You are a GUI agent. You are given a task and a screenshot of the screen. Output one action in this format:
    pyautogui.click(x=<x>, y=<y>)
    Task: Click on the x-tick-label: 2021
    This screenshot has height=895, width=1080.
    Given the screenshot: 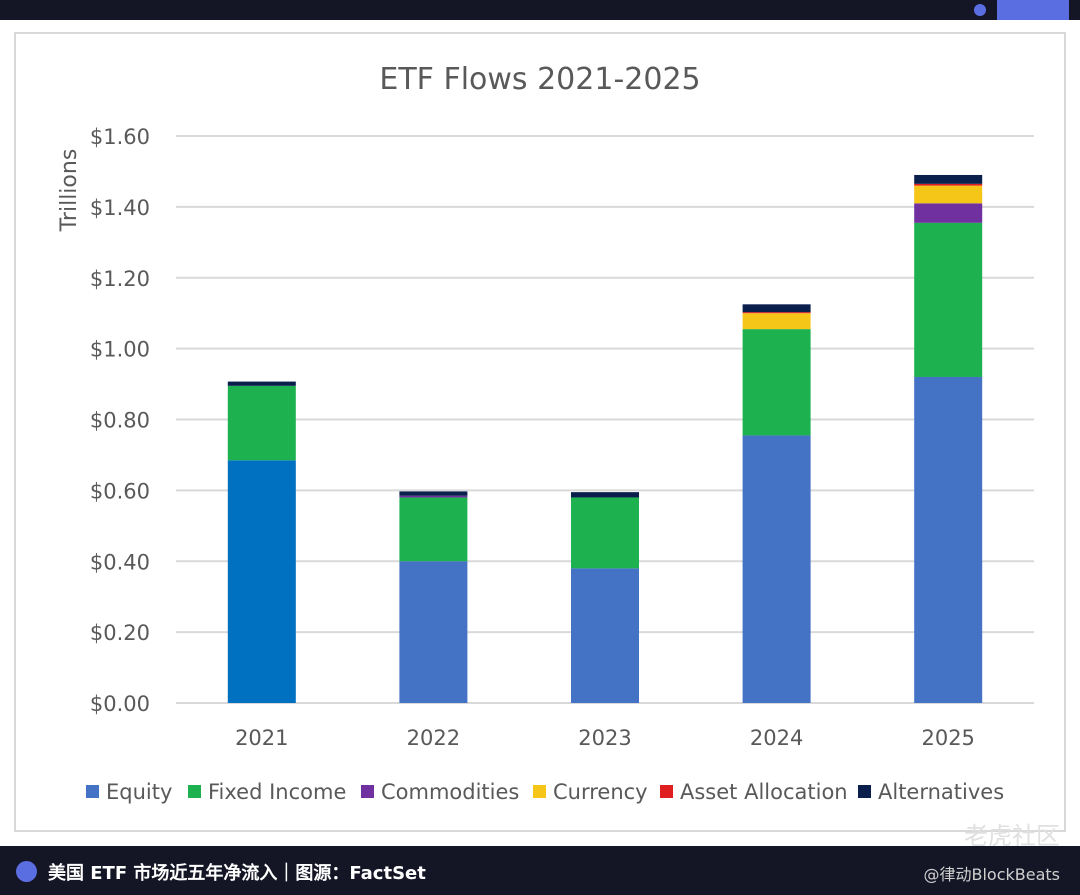 What is the action you would take?
    pyautogui.click(x=261, y=738)
    